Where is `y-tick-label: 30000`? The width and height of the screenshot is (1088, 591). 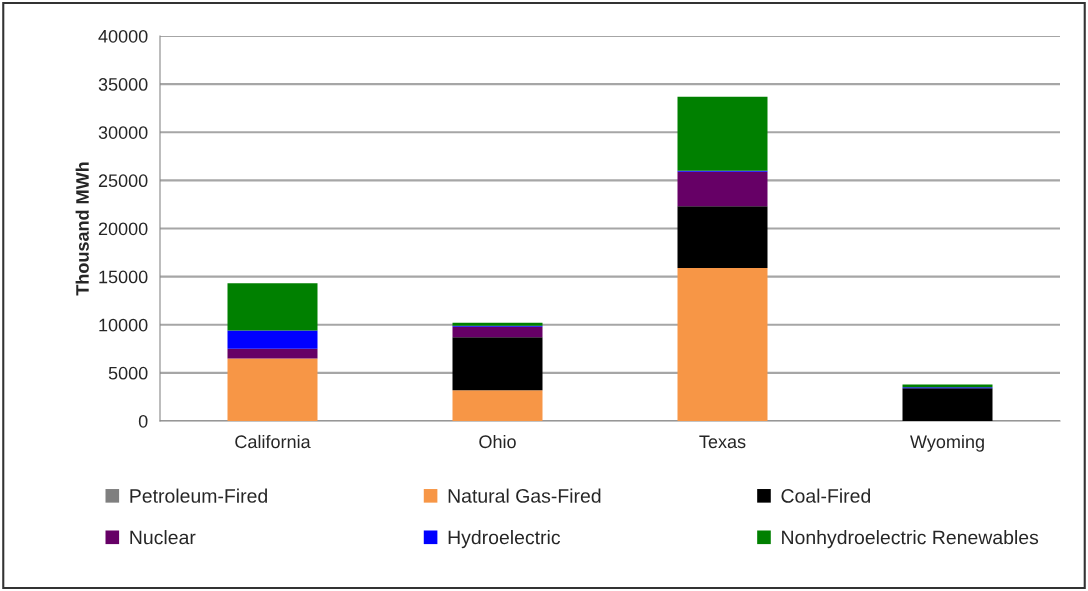 y-tick-label: 30000 is located at coordinates (123, 132).